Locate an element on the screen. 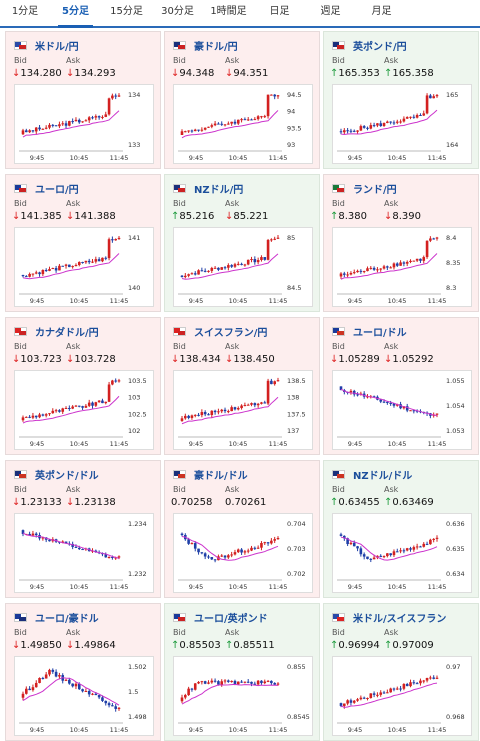  candlestick-chart: 0.636 0.635 0.634 9:45 10:45 11:45 is located at coordinates (402, 553).